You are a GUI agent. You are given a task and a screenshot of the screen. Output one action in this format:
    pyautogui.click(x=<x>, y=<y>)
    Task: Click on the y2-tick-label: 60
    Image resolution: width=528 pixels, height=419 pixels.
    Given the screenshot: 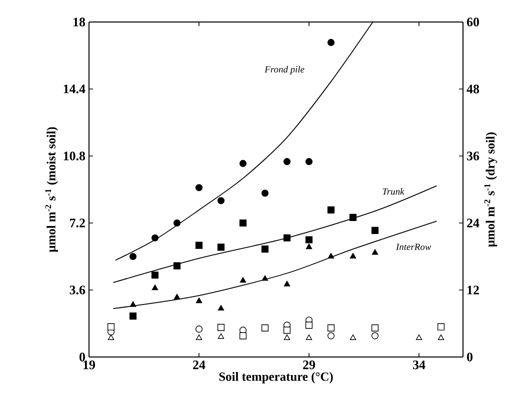 What is the action you would take?
    pyautogui.click(x=472, y=22)
    